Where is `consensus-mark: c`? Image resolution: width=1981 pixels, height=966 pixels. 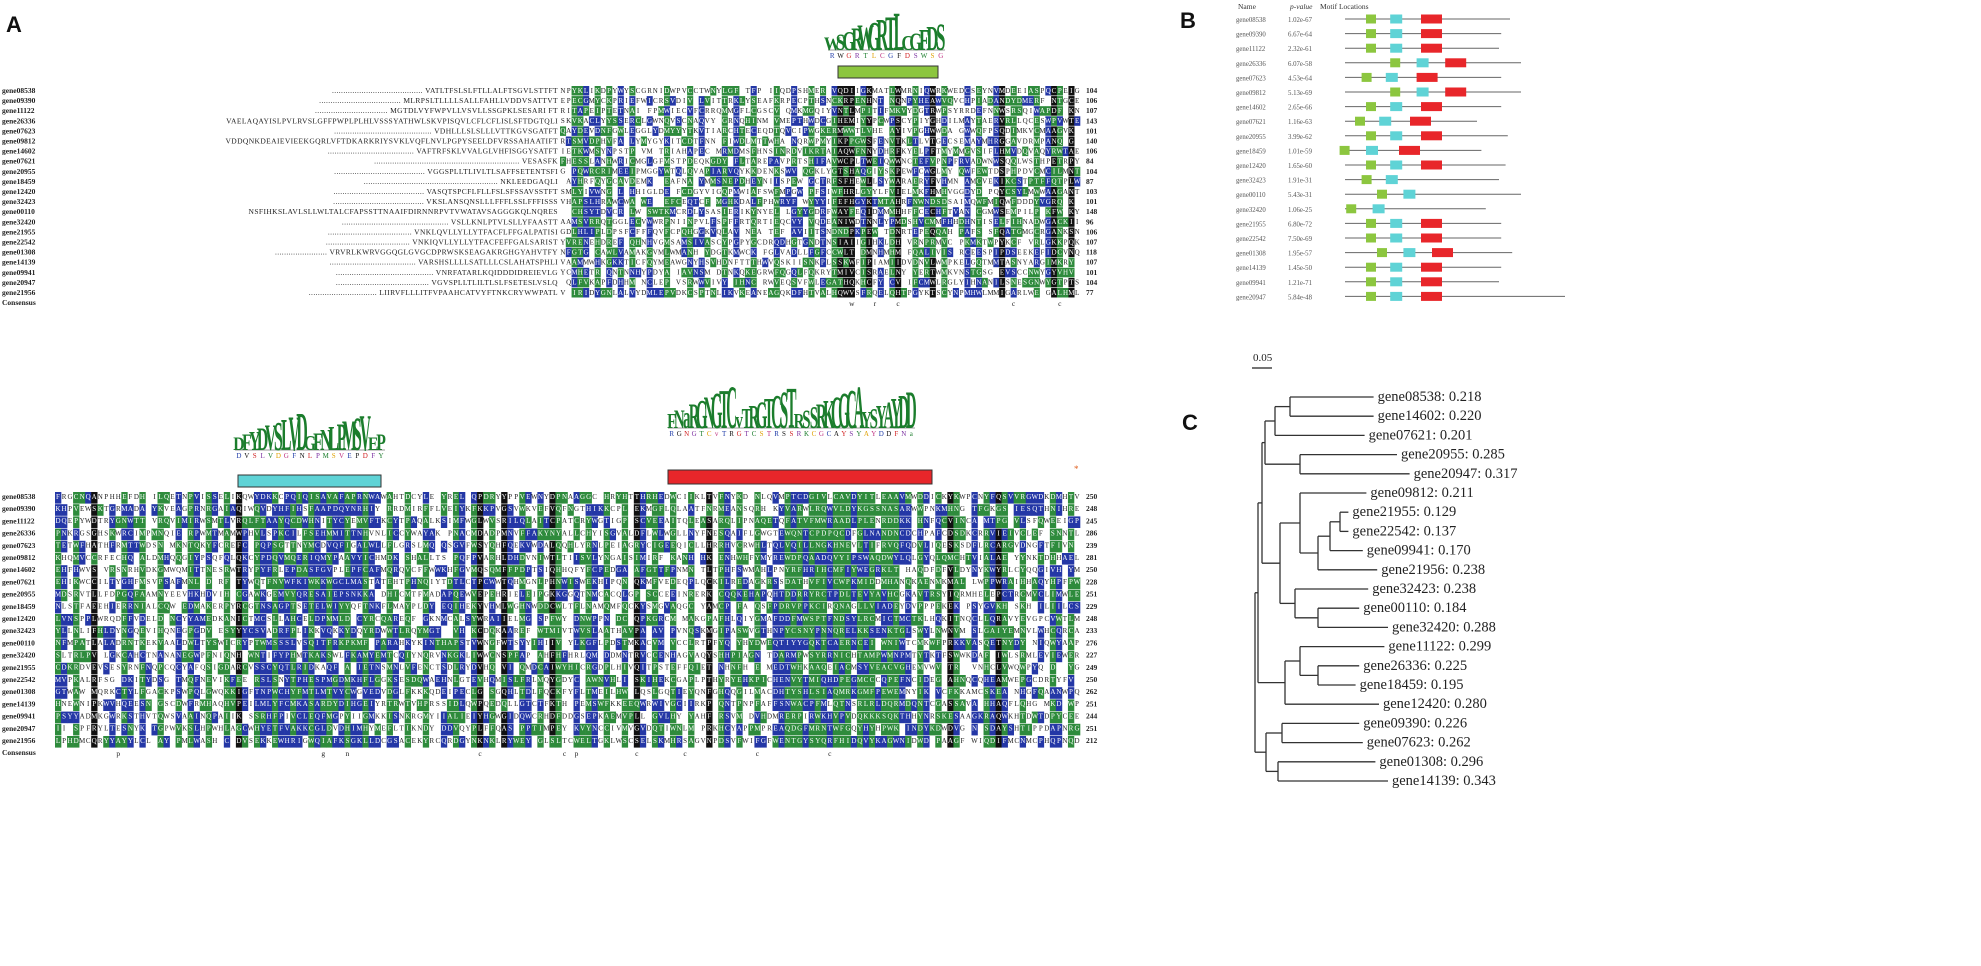
consensus-mark: c is located at coordinates (1060, 303).